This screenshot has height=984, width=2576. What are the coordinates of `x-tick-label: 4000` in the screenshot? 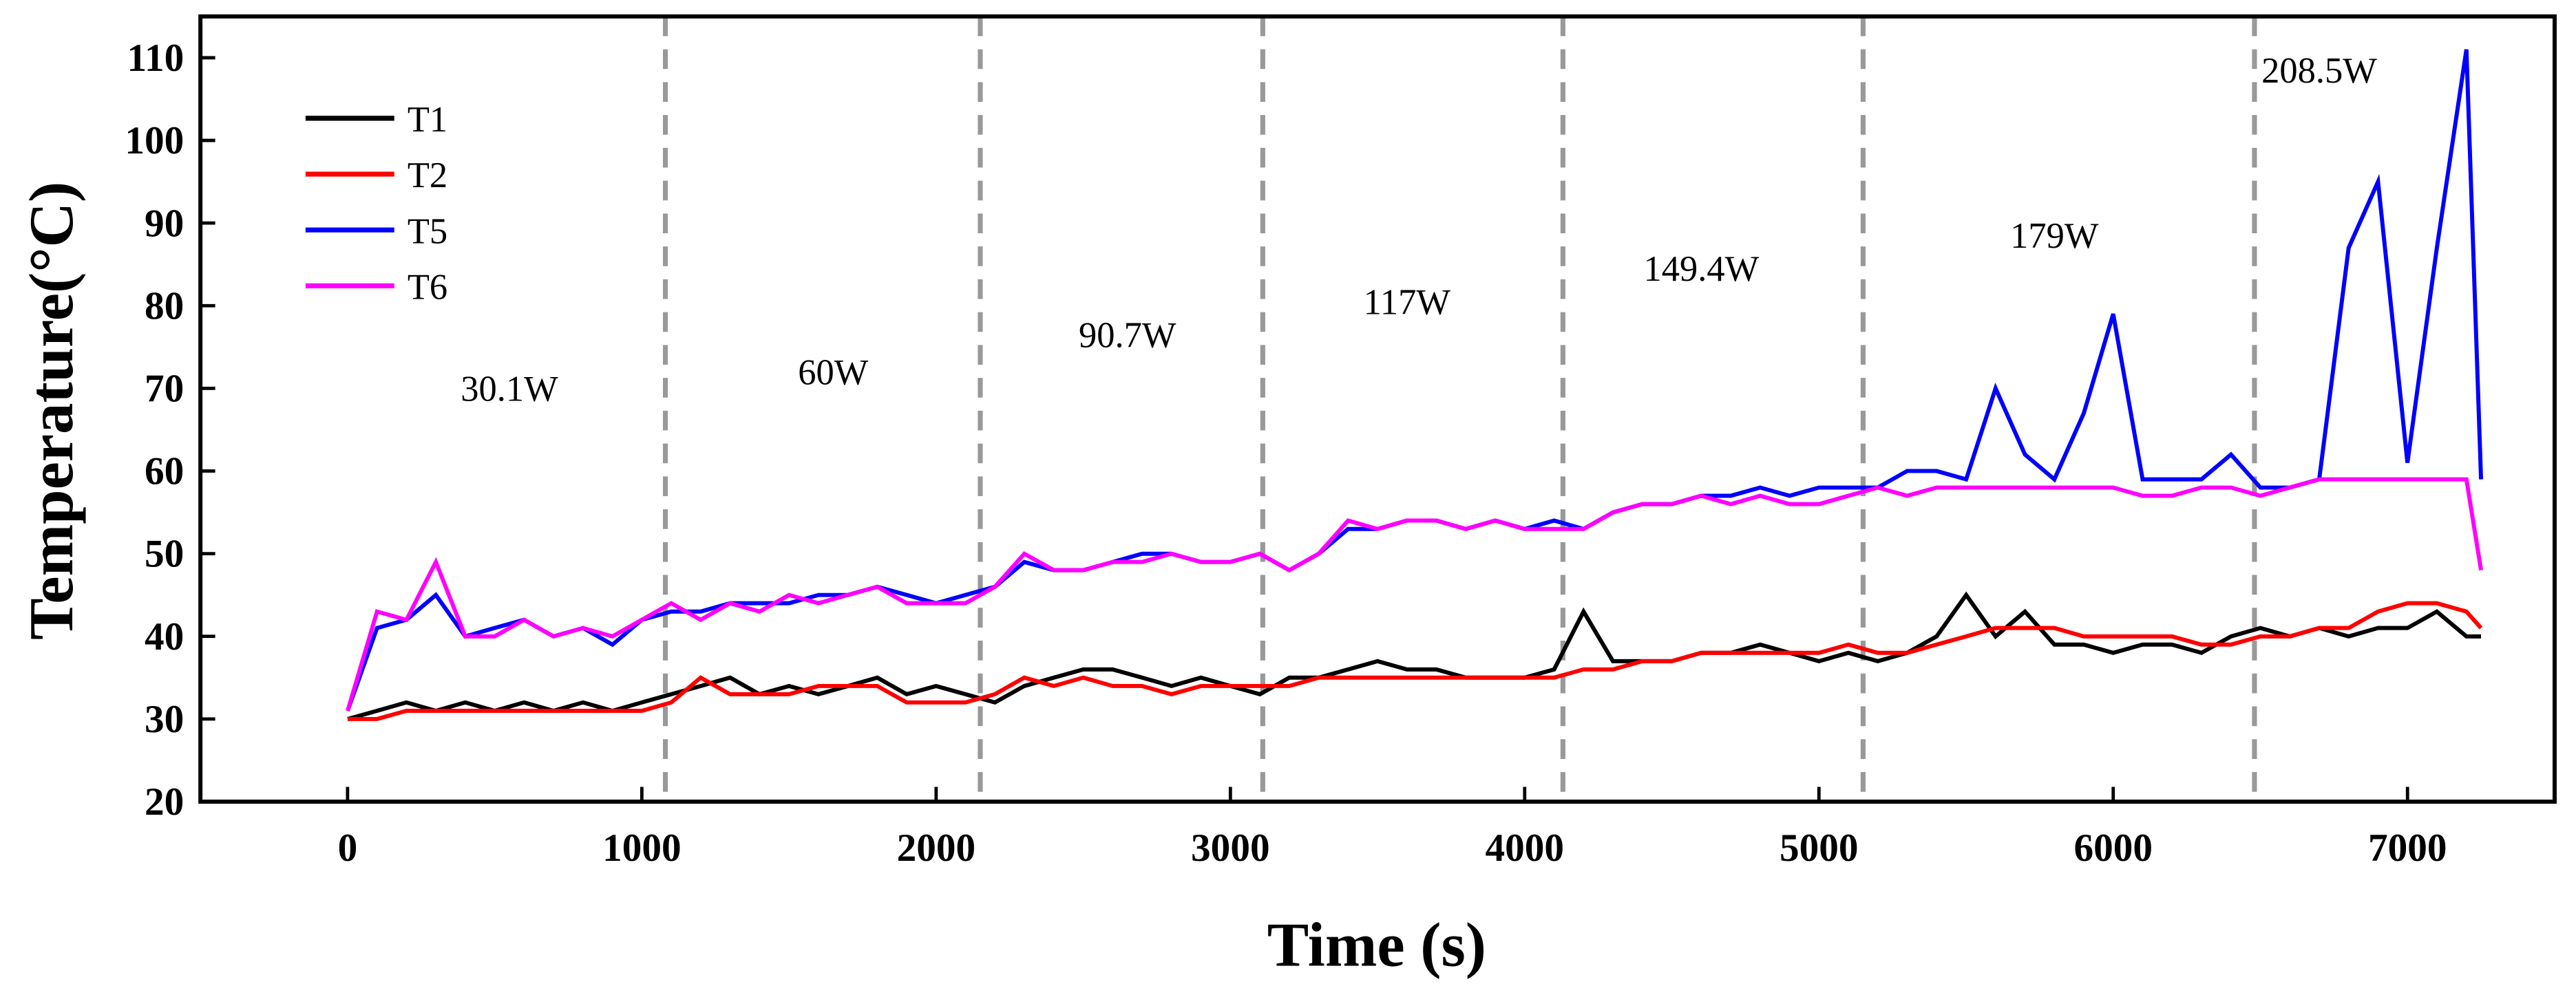 It's located at (1526, 848).